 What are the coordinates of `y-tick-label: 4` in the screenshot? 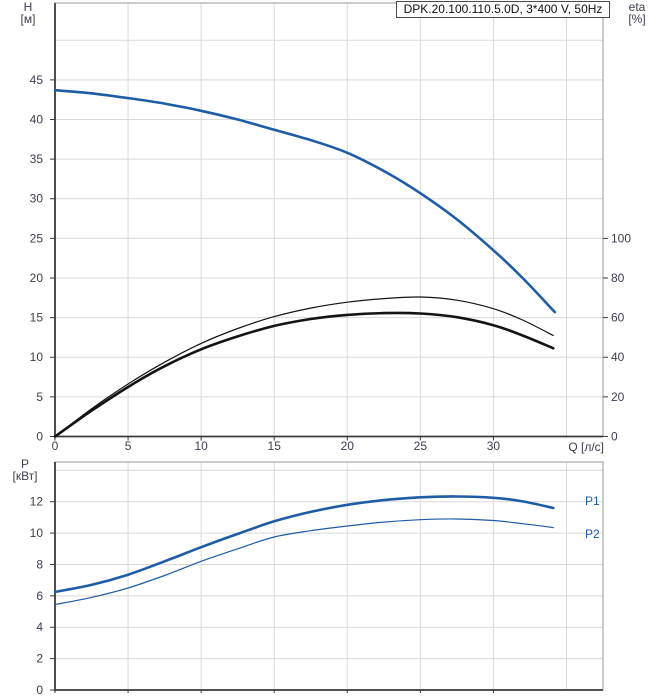 It's located at (39, 627).